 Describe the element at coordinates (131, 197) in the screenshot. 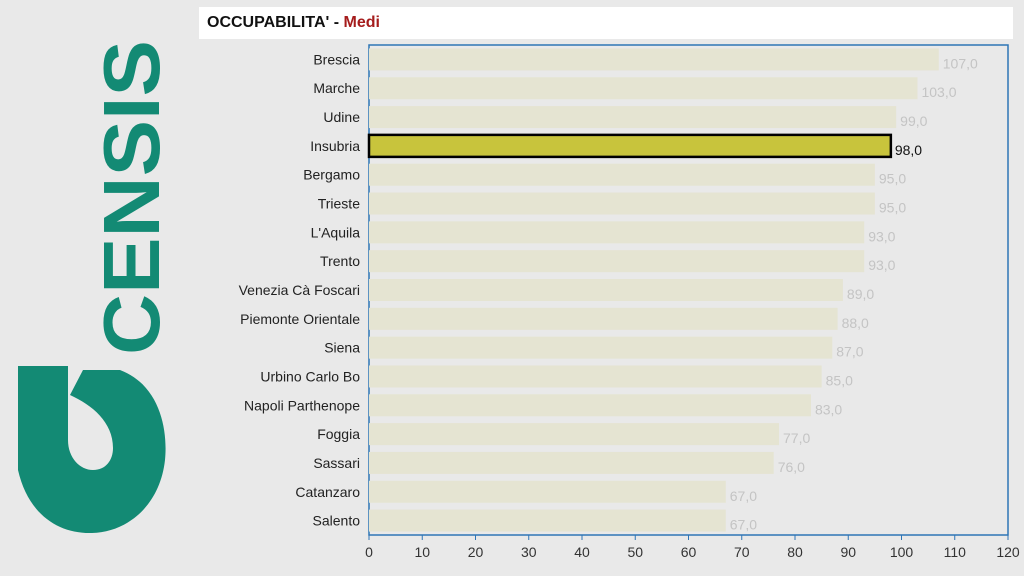

I see `logo-text: CENSIS` at that location.